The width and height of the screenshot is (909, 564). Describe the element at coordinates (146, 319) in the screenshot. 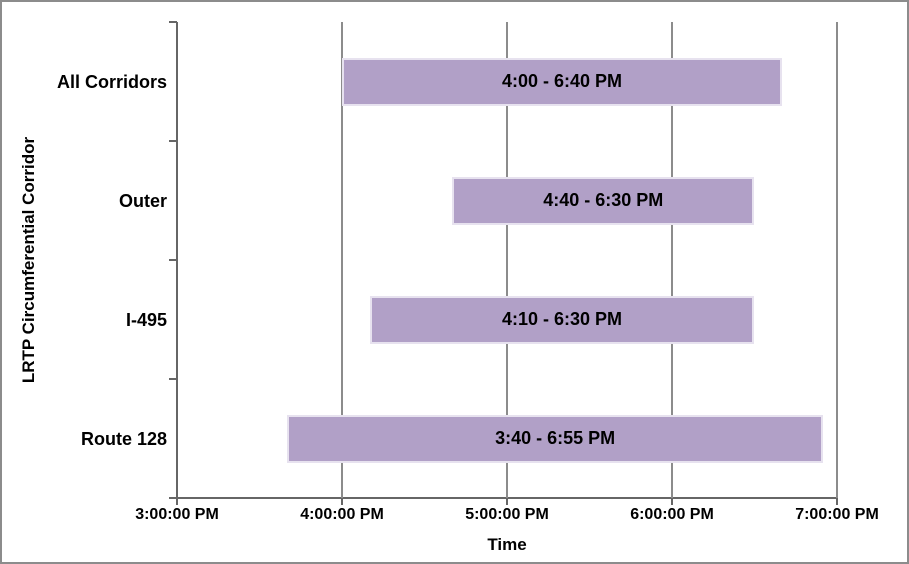

I see `category-label: I-495` at that location.